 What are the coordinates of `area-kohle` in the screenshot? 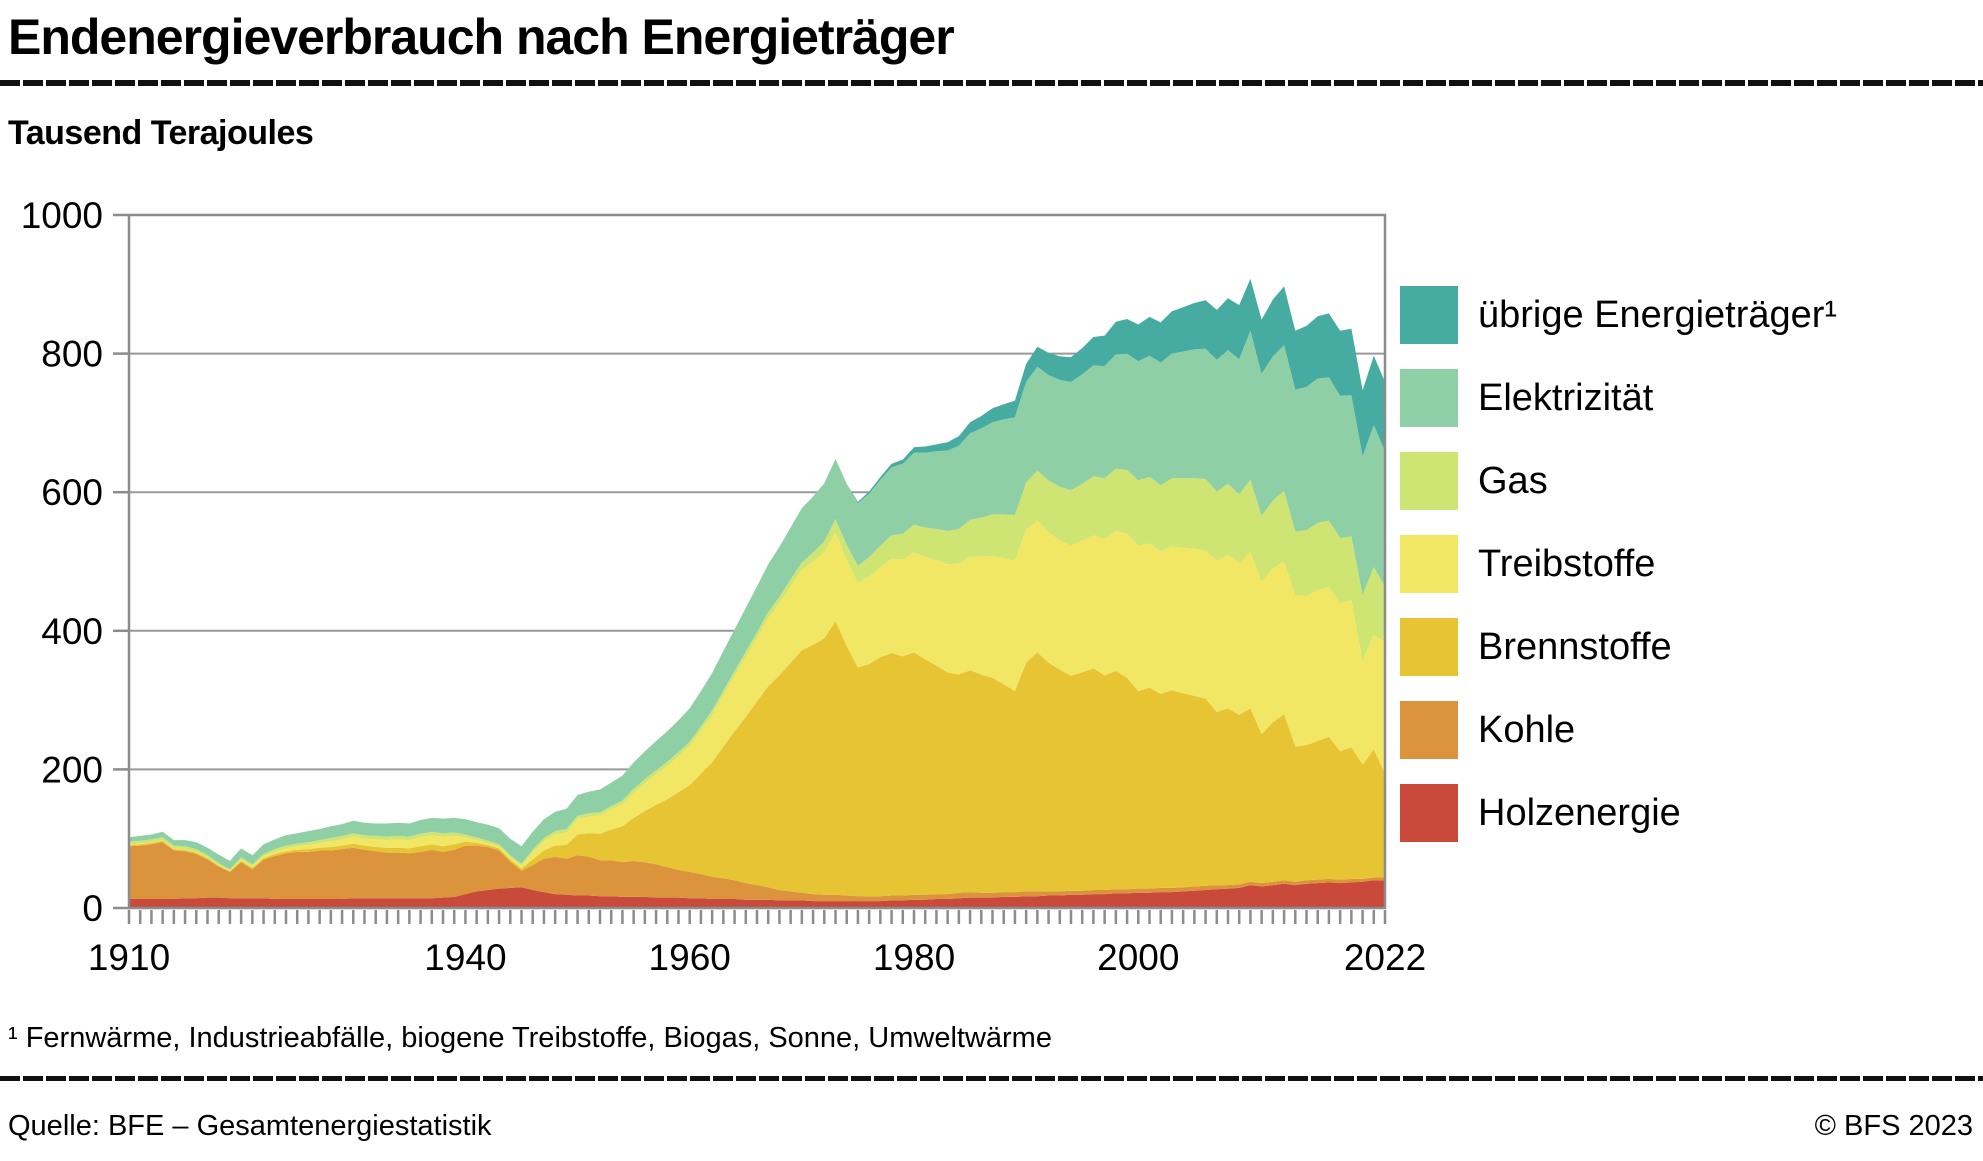 It's located at (757, 872).